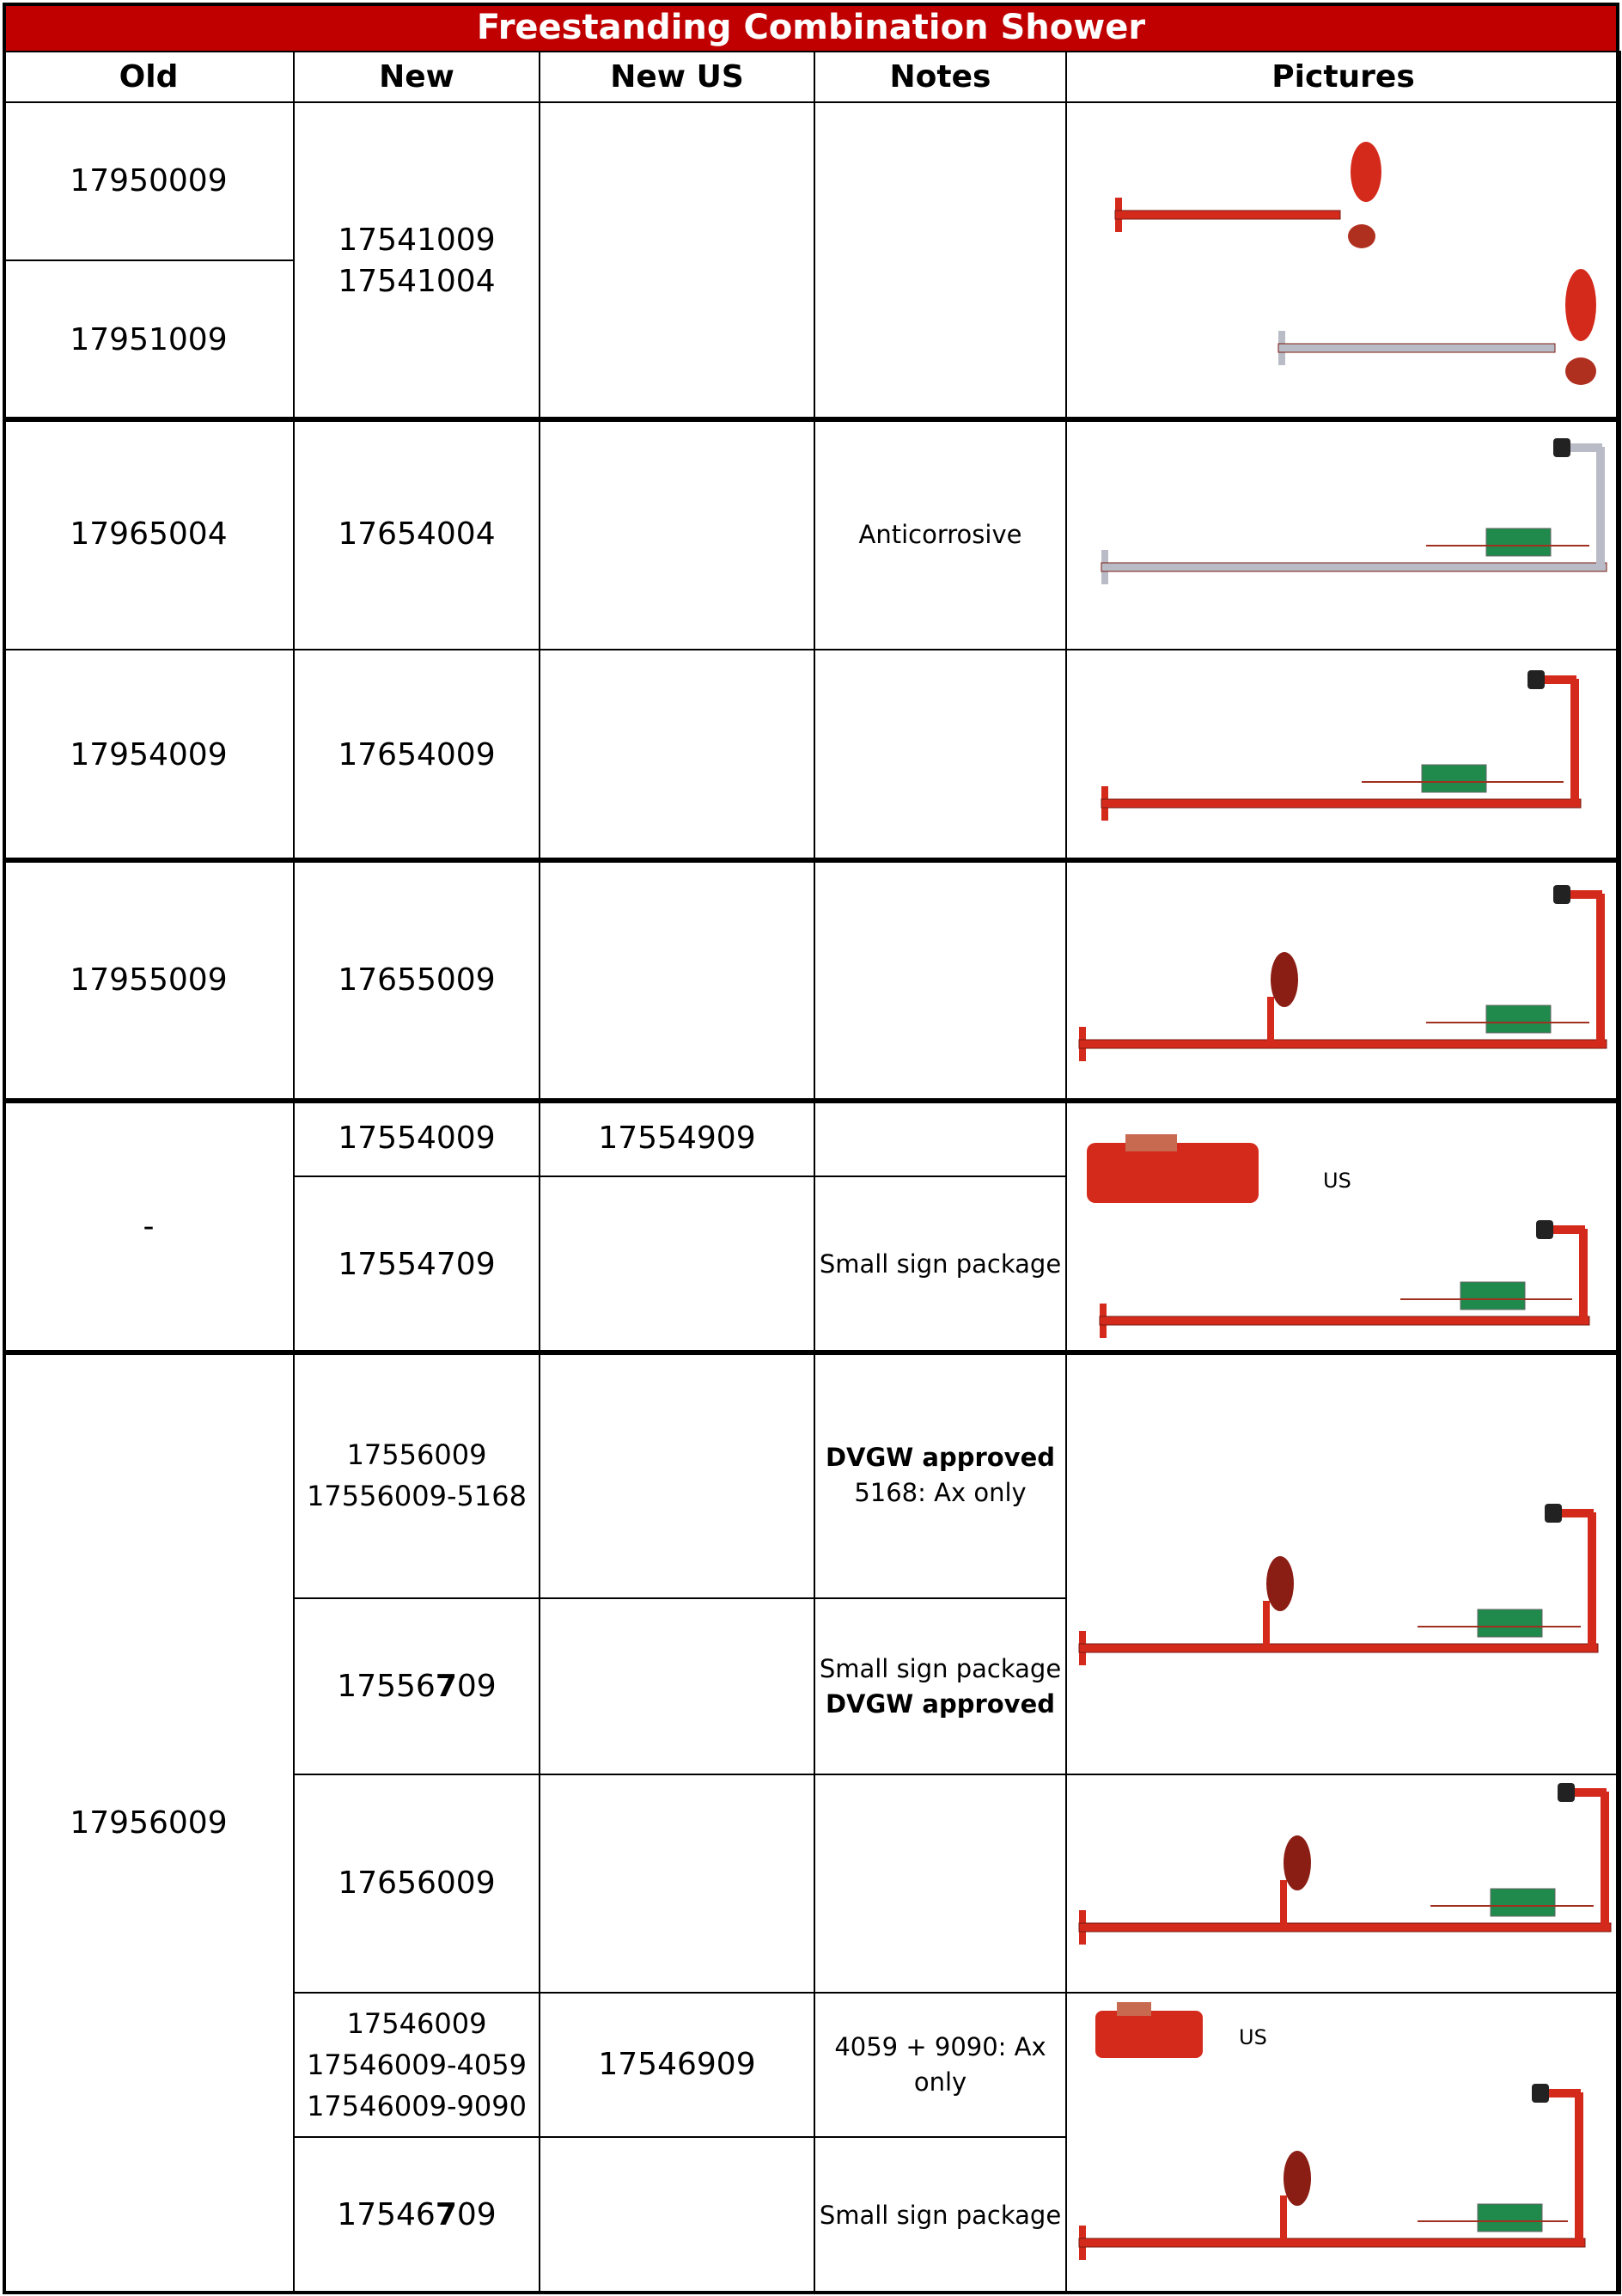 This screenshot has height=2296, width=1622. Describe the element at coordinates (417, 1138) in the screenshot. I see `new-number: 17554009` at that location.